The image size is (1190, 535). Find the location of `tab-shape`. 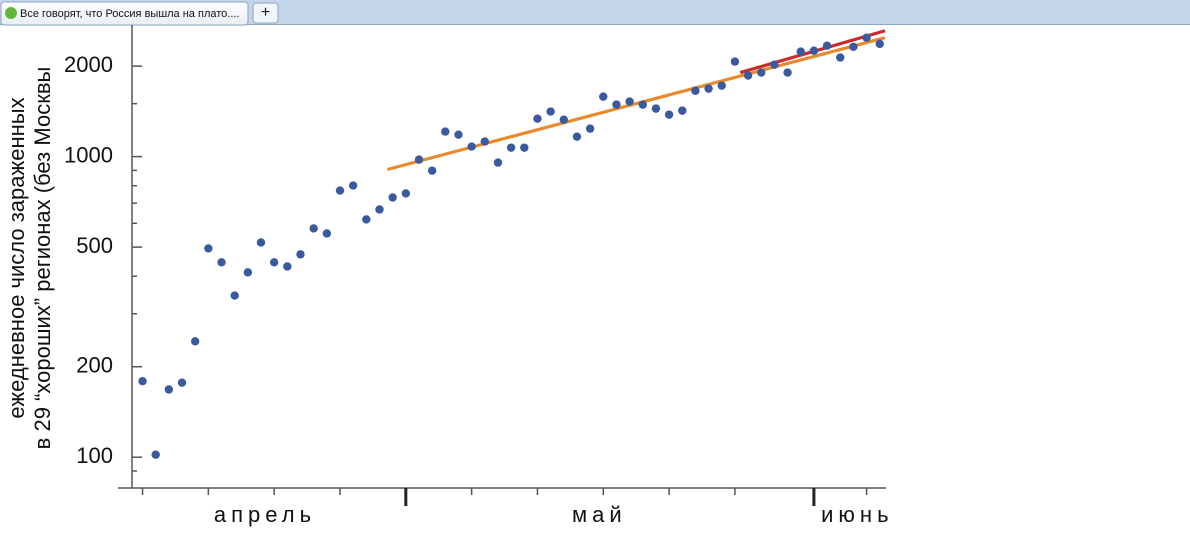

tab-shape is located at coordinates (124, 13).